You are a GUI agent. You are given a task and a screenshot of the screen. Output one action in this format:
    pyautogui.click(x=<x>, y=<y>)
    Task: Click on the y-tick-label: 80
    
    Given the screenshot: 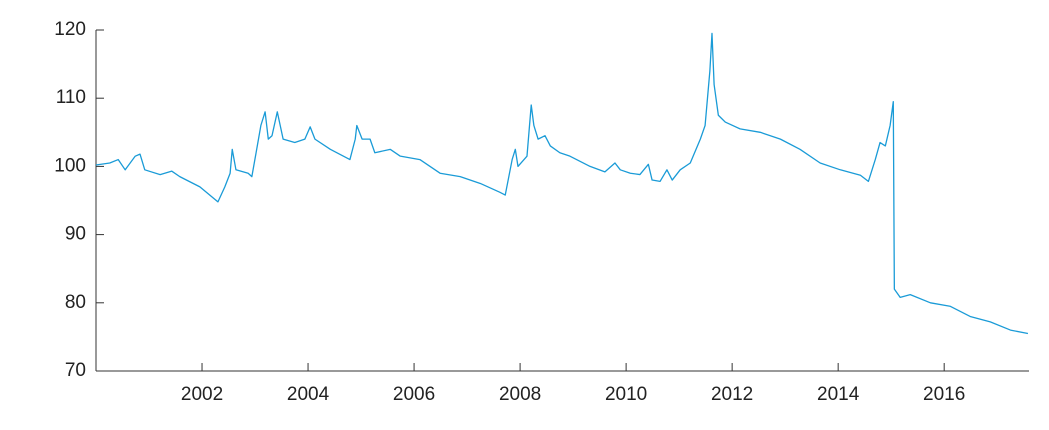 What is the action you would take?
    pyautogui.click(x=75, y=302)
    